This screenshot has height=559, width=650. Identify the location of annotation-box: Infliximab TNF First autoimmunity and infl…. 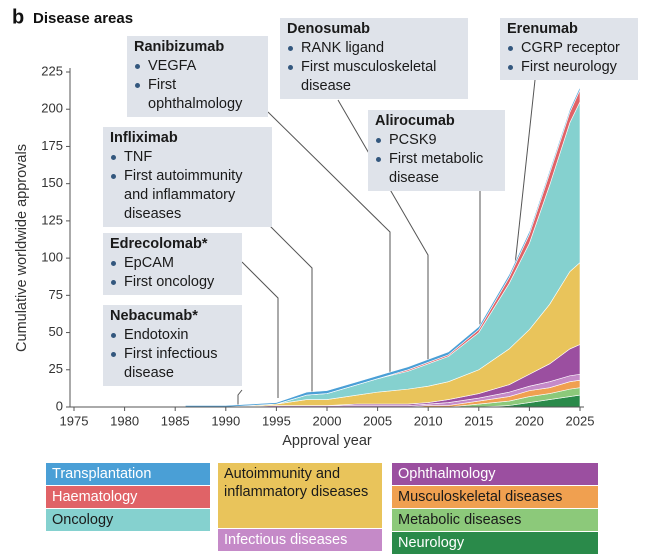
(187, 177).